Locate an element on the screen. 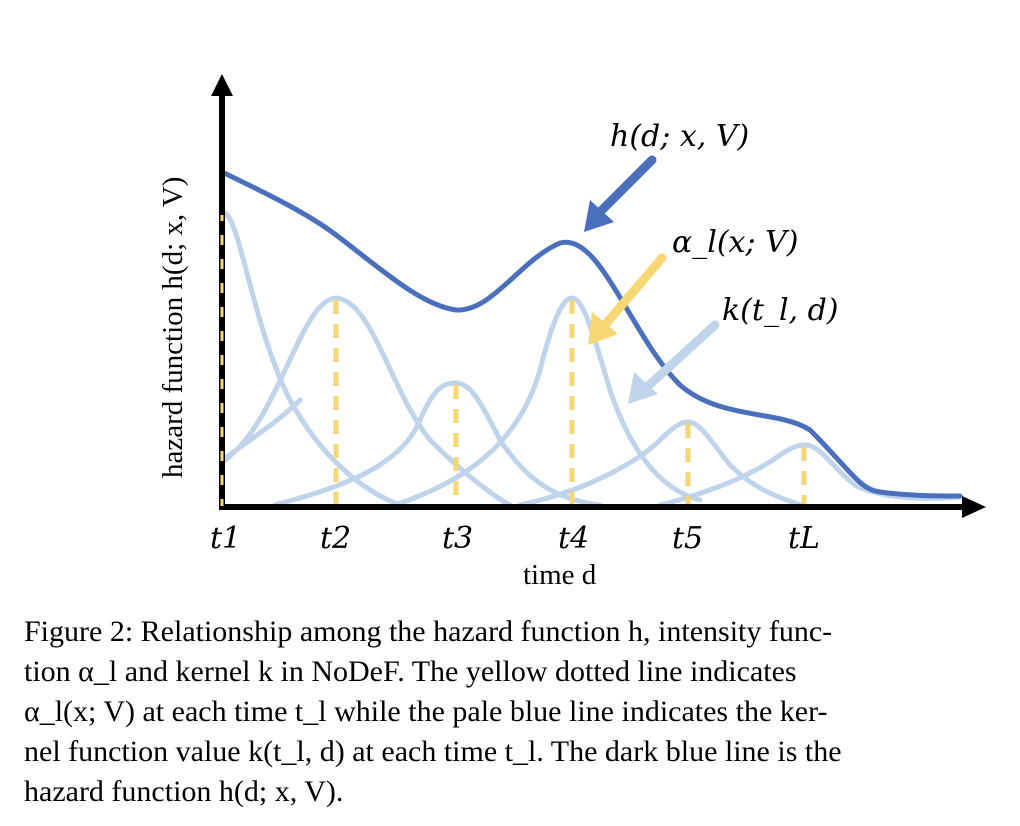  tick-label-tL: tL is located at coordinates (804, 538).